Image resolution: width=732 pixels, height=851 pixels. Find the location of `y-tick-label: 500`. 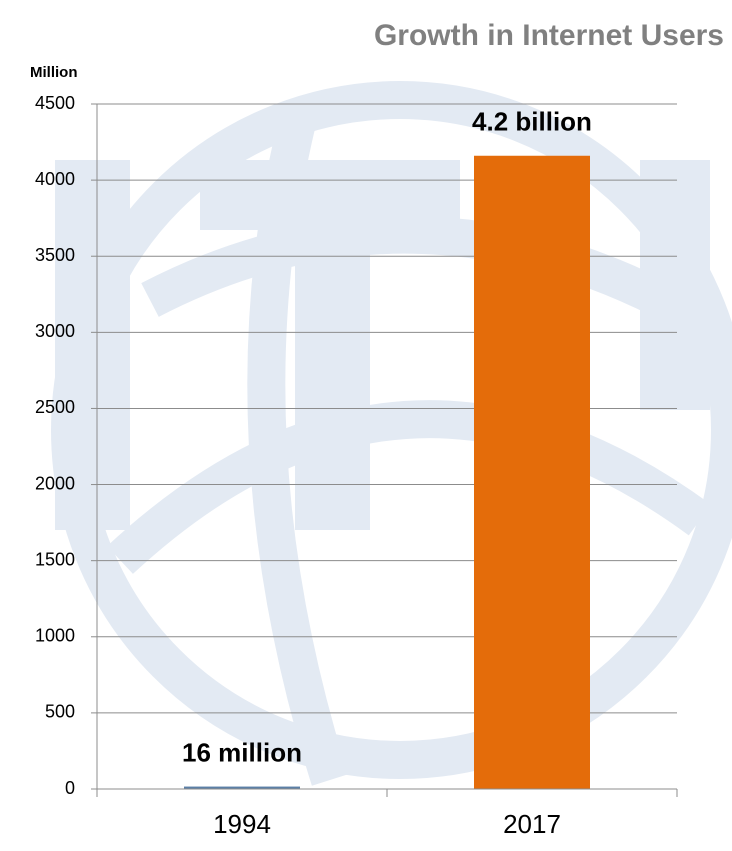

y-tick-label: 500 is located at coordinates (60, 712).